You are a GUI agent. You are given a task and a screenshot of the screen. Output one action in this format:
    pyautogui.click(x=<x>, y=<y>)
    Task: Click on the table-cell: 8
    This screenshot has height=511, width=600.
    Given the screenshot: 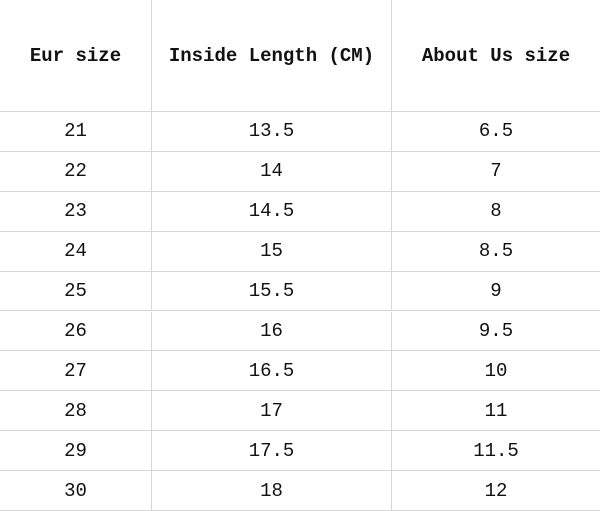 What is the action you would take?
    pyautogui.click(x=496, y=212)
    